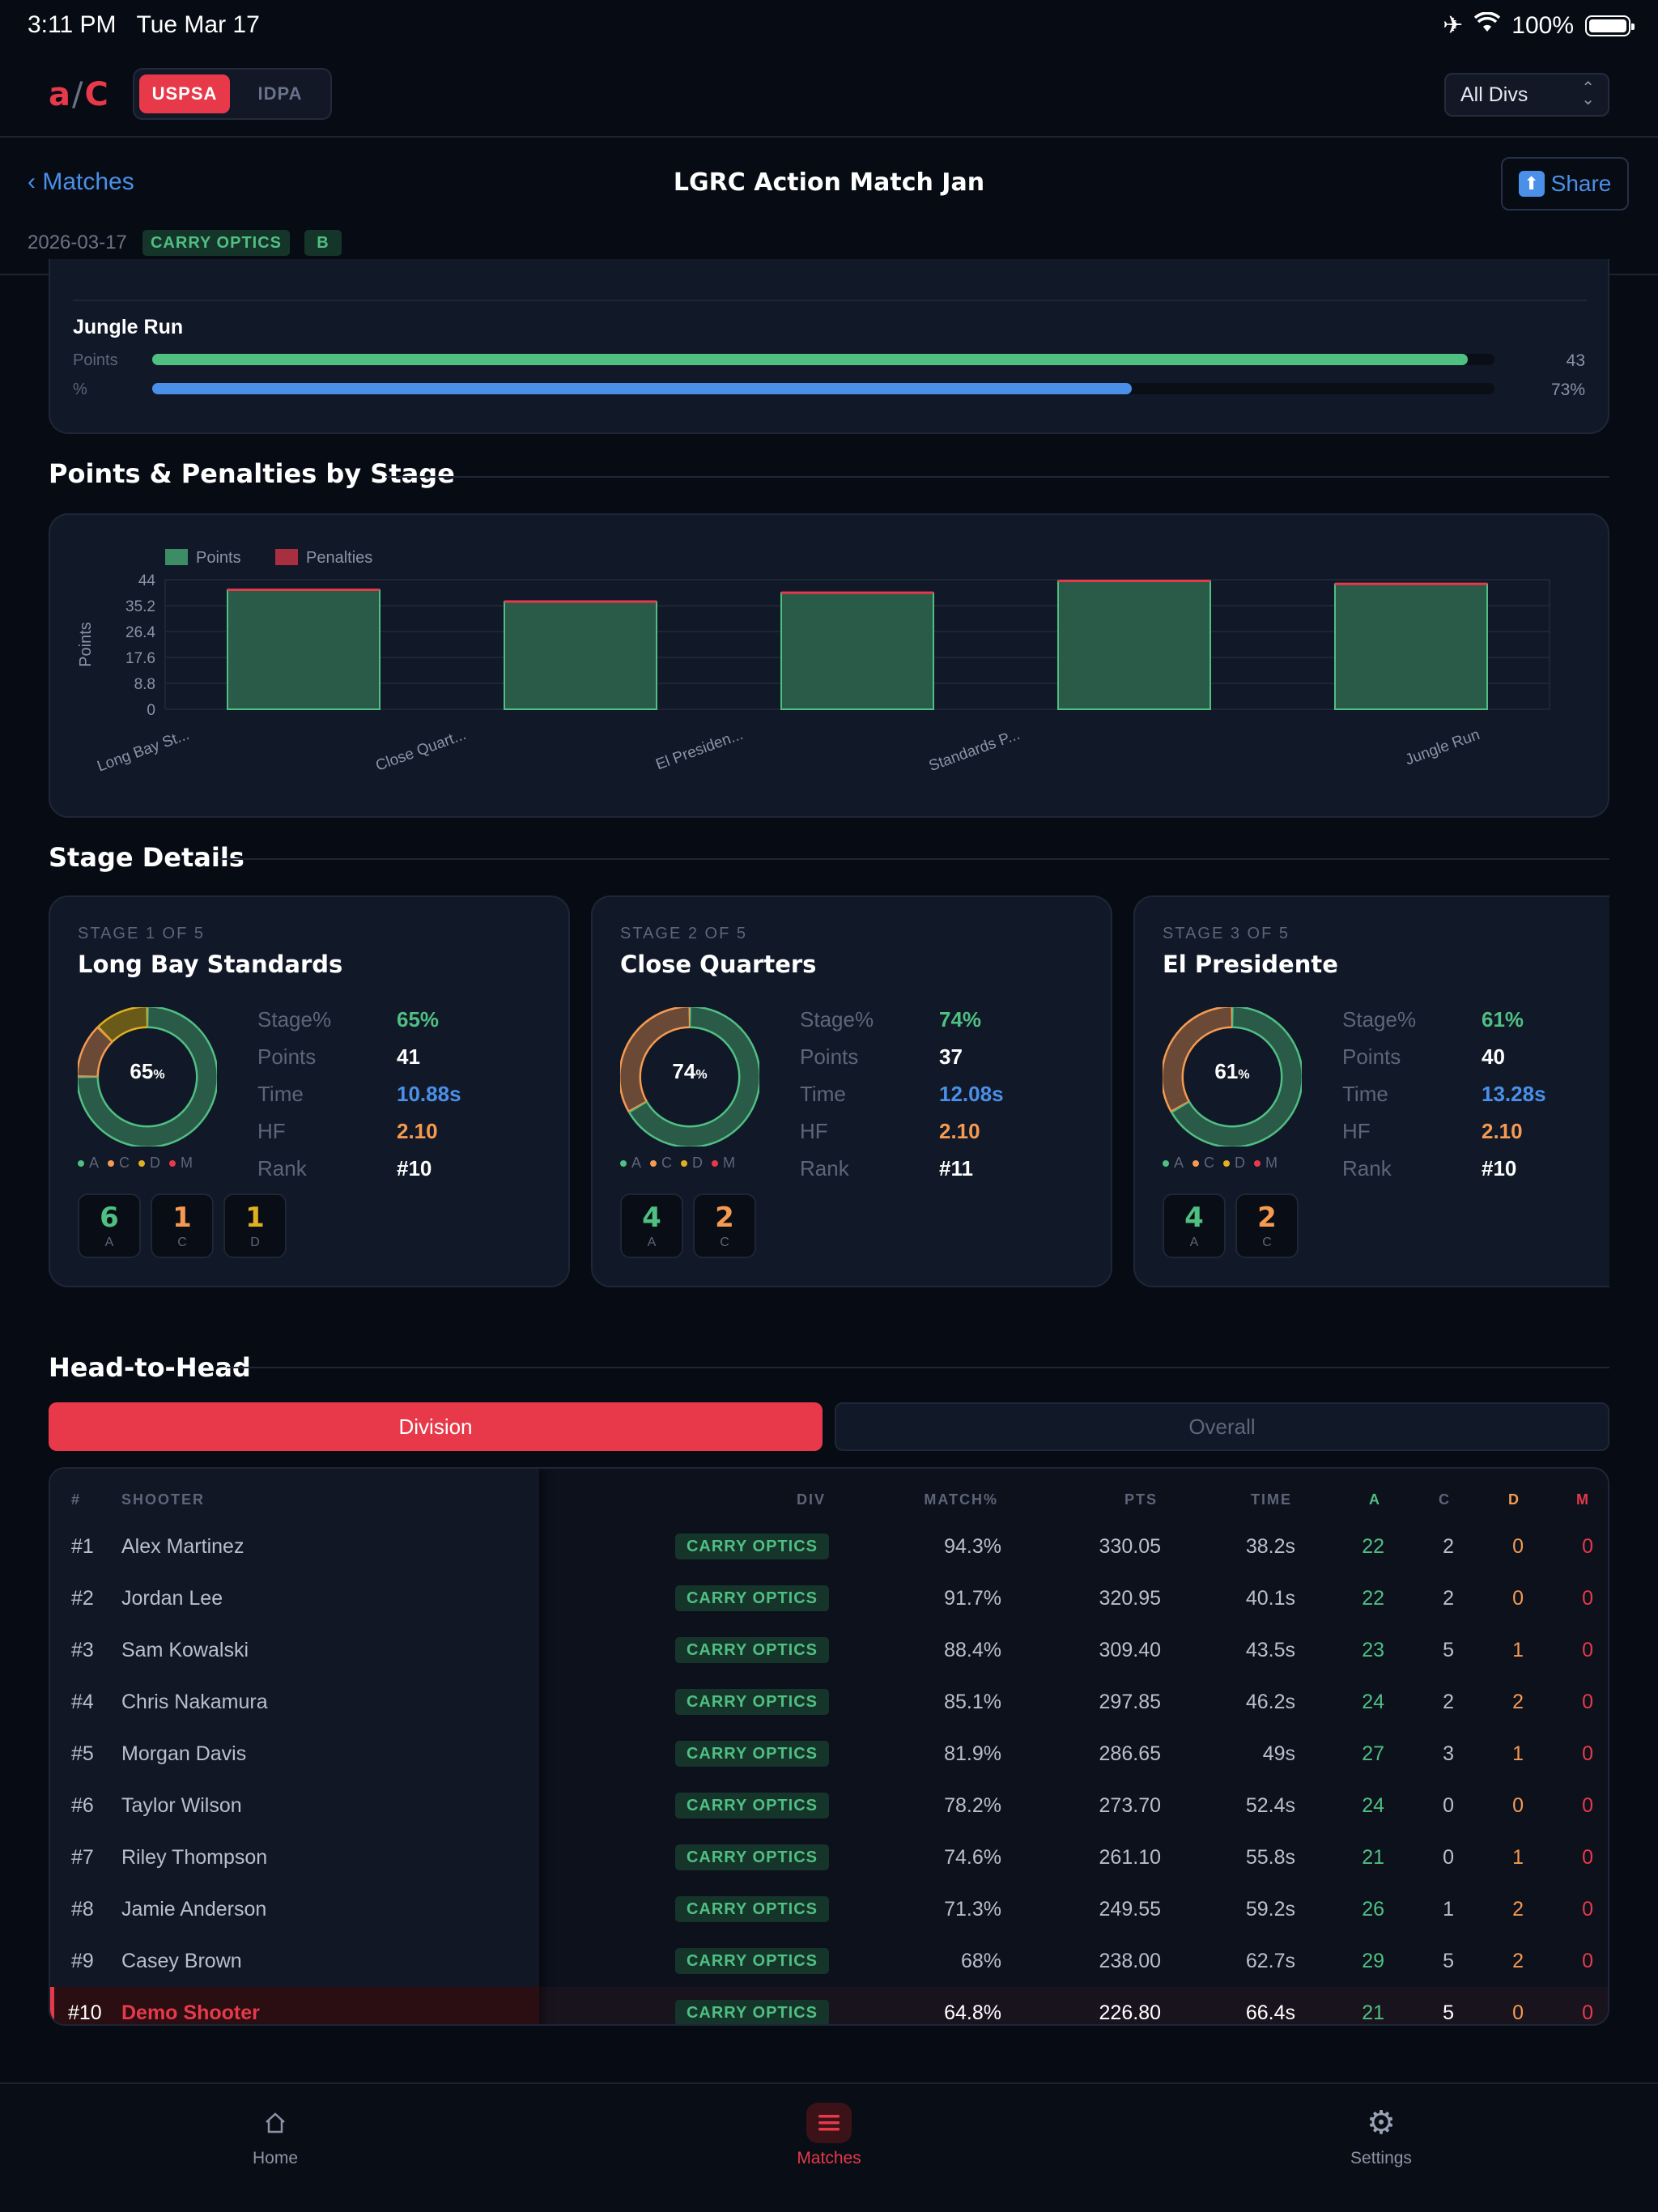  I want to click on column-header: PTS, so click(1141, 1499).